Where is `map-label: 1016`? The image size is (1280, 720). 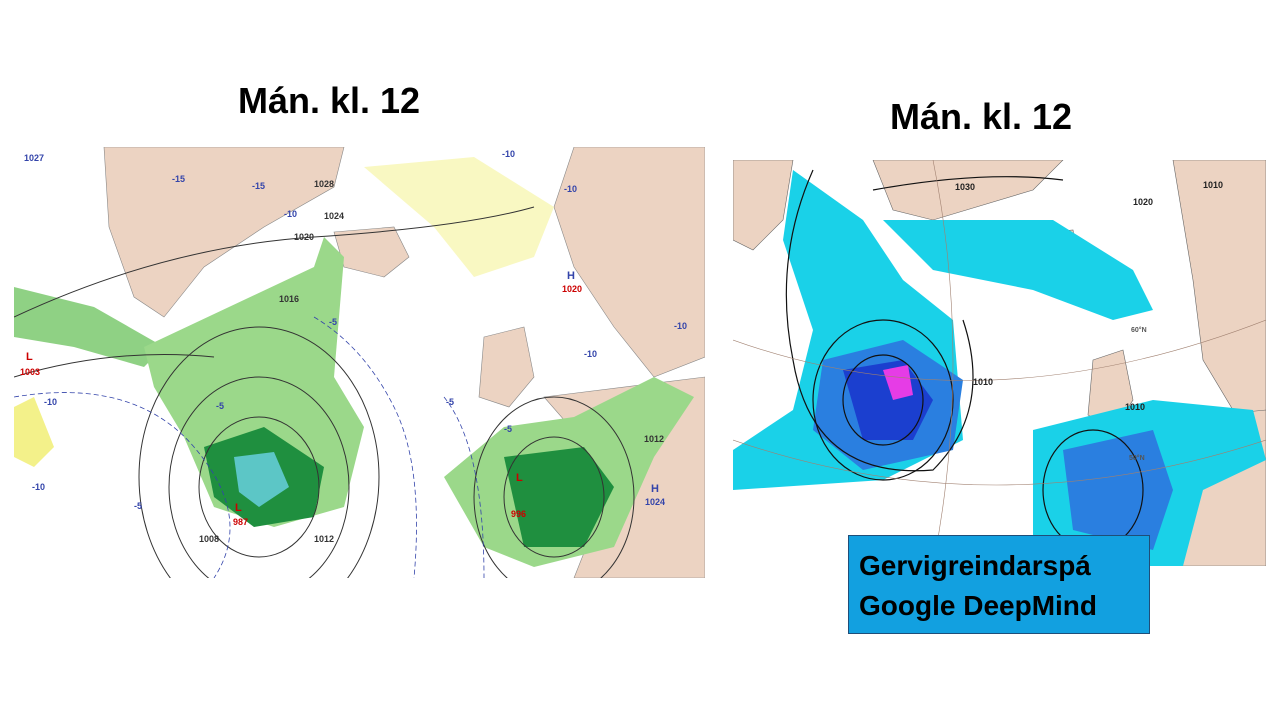 map-label: 1016 is located at coordinates (289, 299).